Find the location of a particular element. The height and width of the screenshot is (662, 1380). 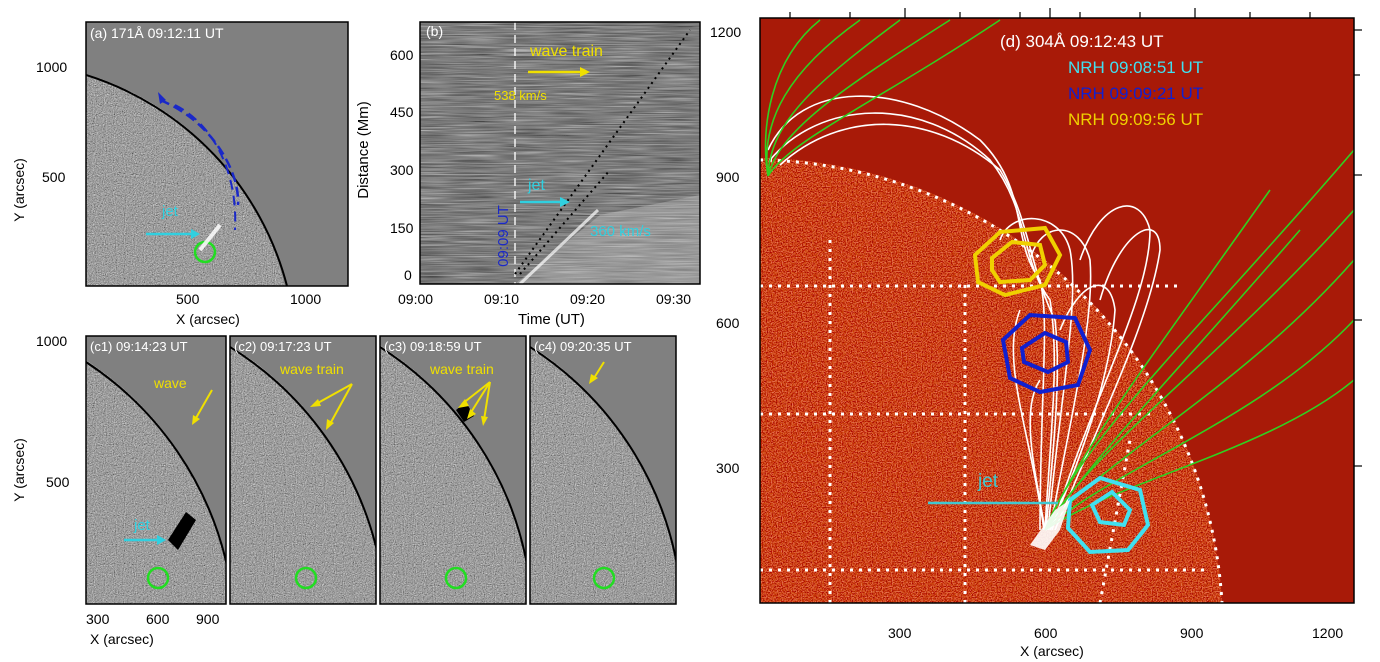

panel-a-xtick-500: 500 is located at coordinates (188, 299).